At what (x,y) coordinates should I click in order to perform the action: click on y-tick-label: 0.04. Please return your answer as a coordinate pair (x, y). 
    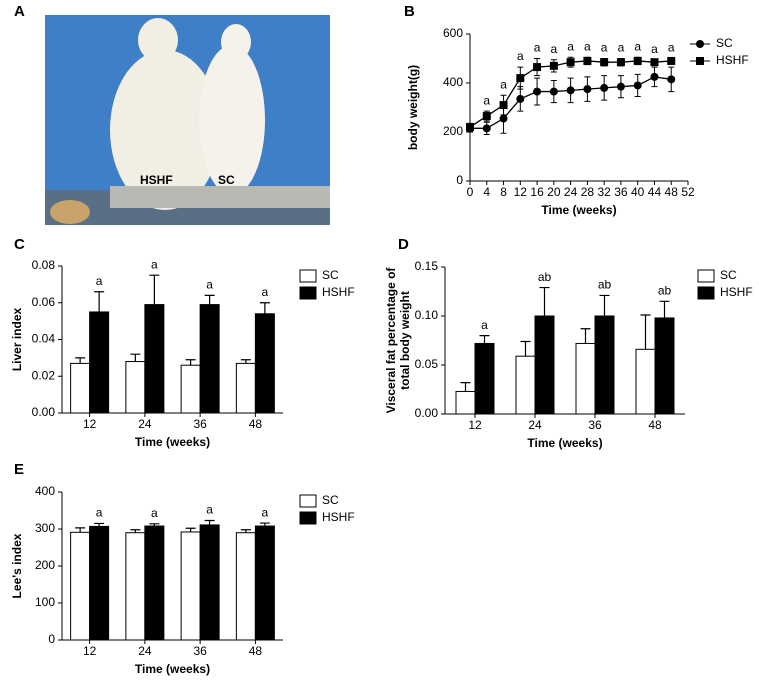
    Looking at the image, I should click on (44, 339).